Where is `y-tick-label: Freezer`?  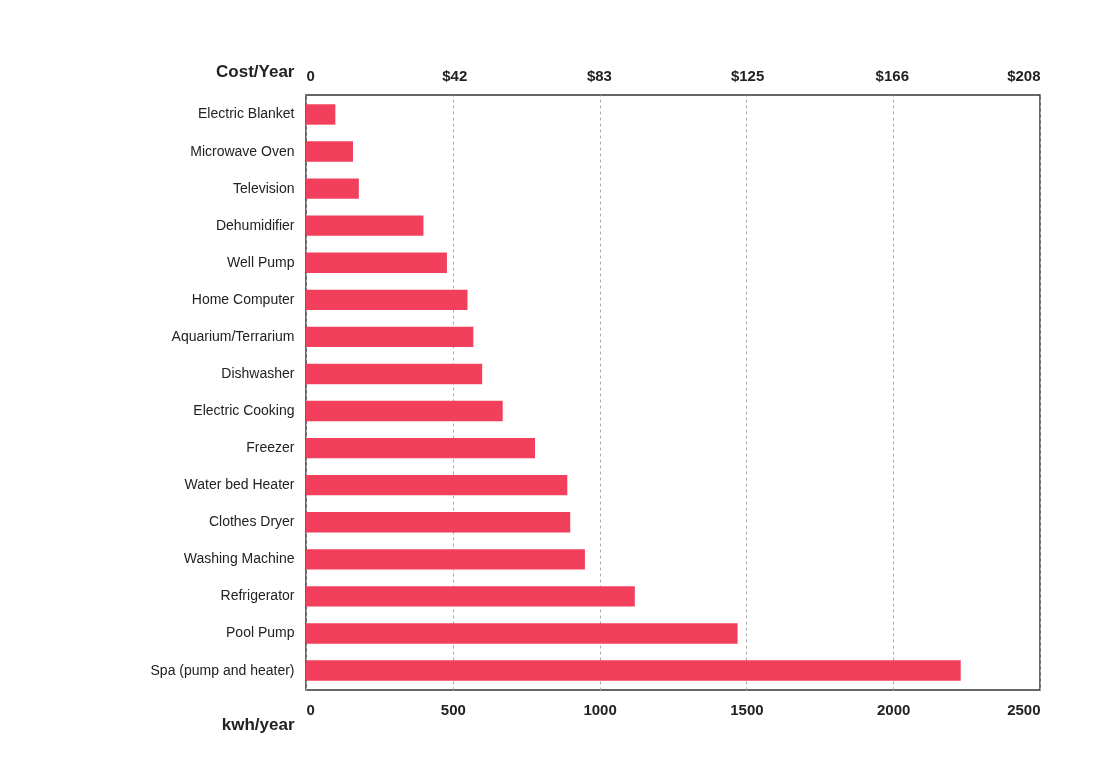 y-tick-label: Freezer is located at coordinates (270, 447).